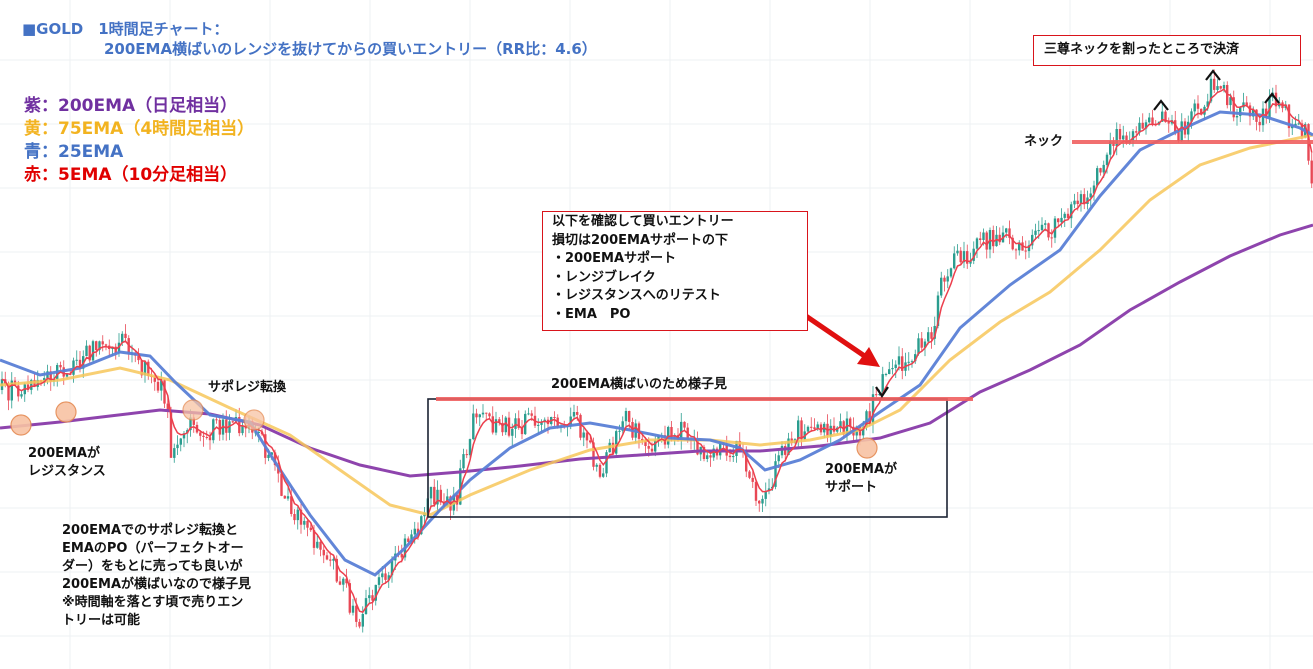 The width and height of the screenshot is (1313, 669). I want to click on resistance-note: 200EMAが レジスタンス, so click(67, 462).